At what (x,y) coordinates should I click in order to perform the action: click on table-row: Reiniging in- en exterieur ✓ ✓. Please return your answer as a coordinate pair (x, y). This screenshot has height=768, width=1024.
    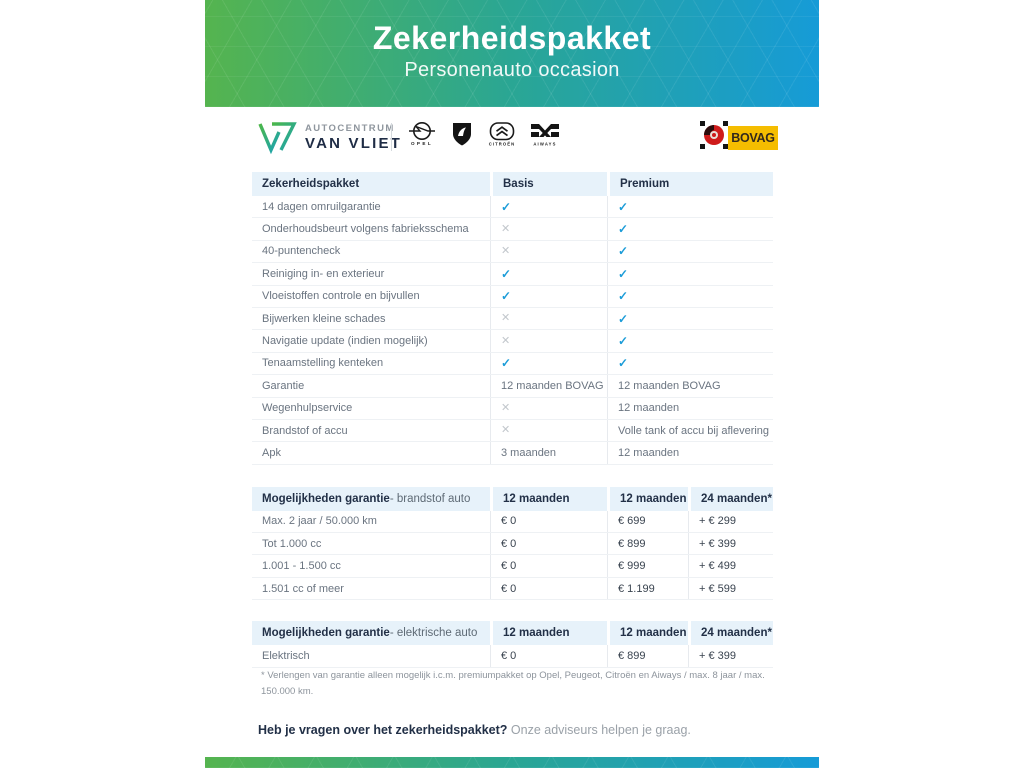
    Looking at the image, I should click on (512, 274).